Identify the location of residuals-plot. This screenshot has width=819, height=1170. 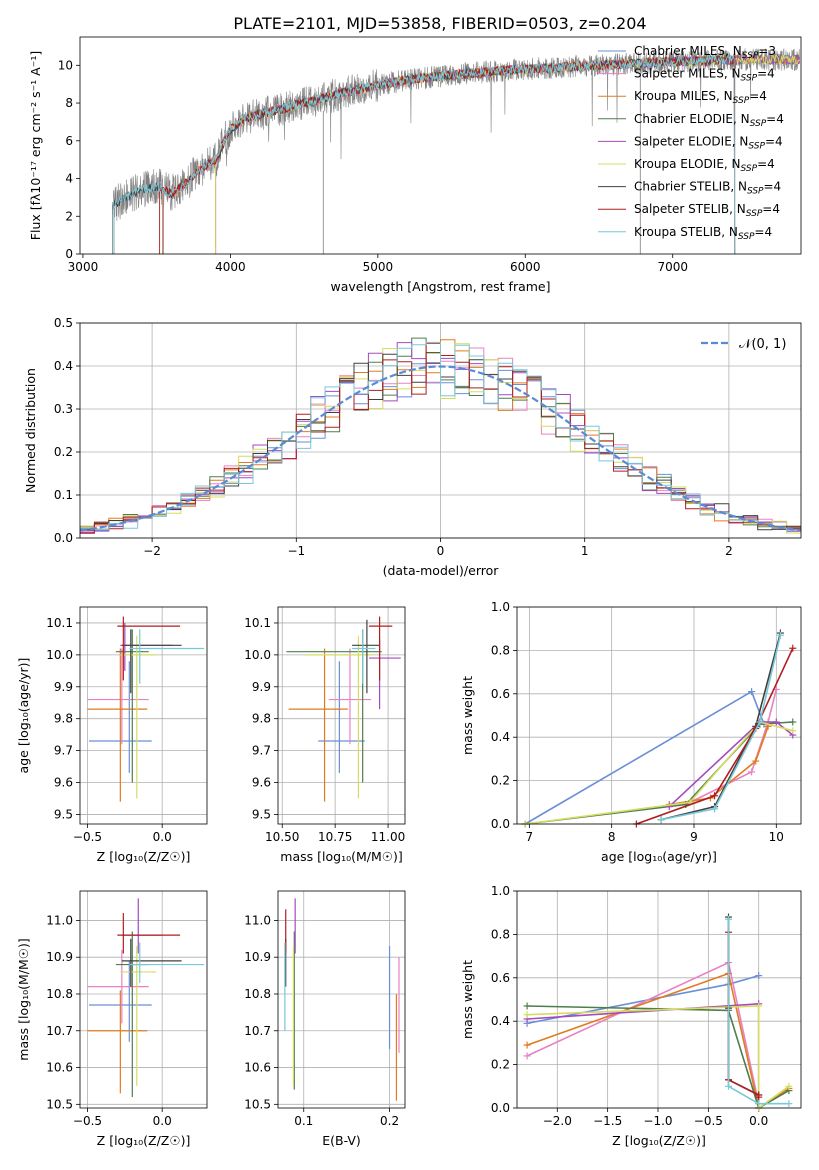
(440, 435).